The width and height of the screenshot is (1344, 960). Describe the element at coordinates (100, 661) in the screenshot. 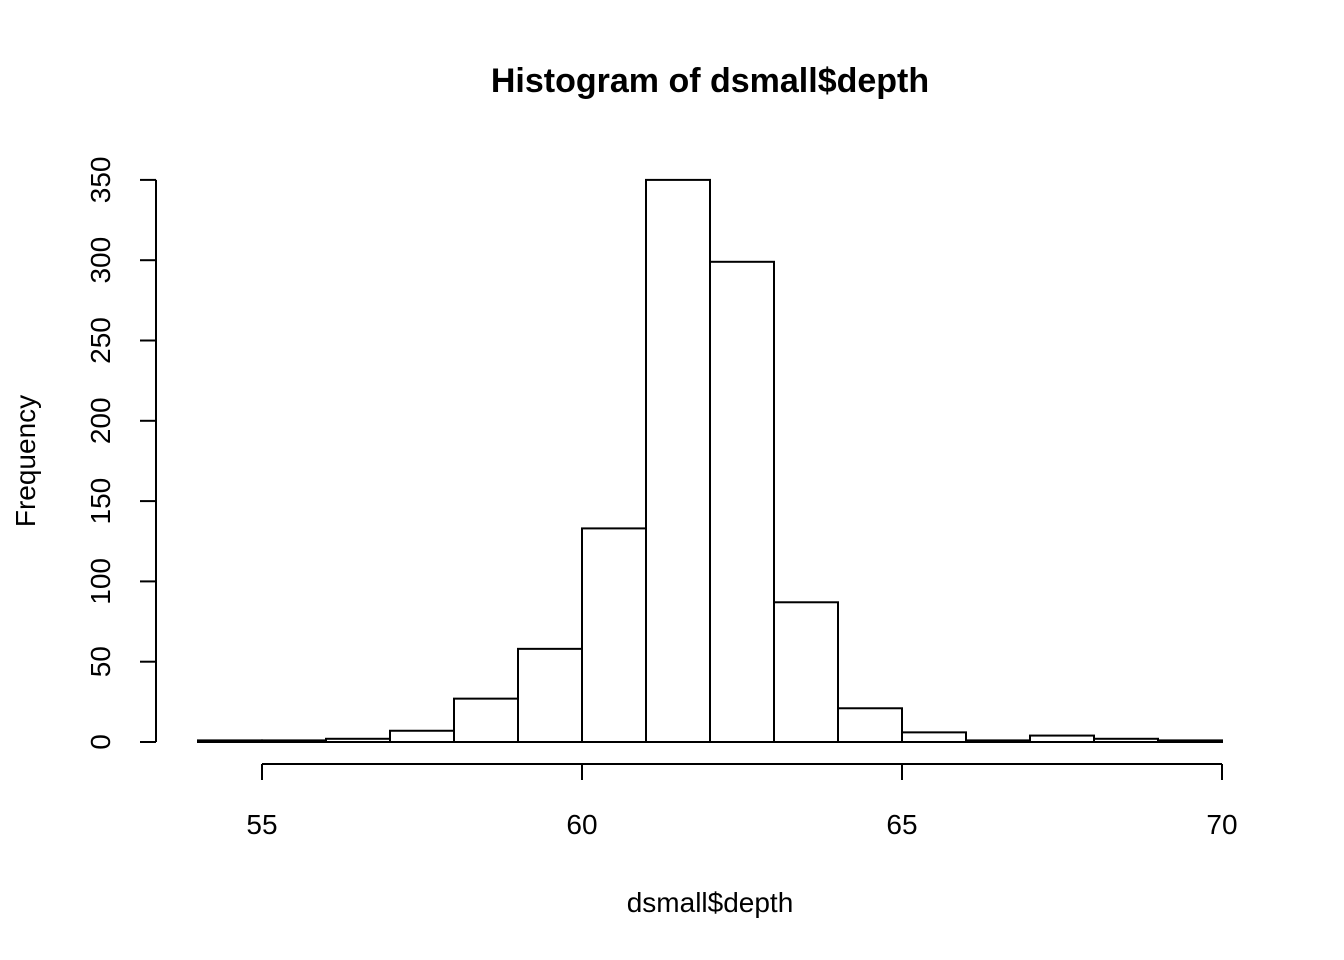

I see `y-tick-label: 50` at that location.